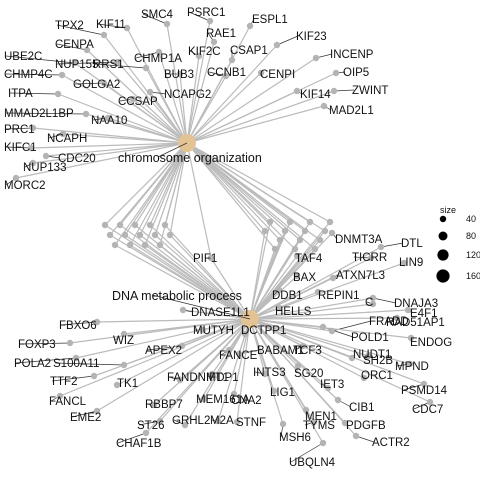 The width and height of the screenshot is (480, 480). Describe the element at coordinates (389, 322) in the screenshot. I see `gene-label-fradd: FRADD` at that location.